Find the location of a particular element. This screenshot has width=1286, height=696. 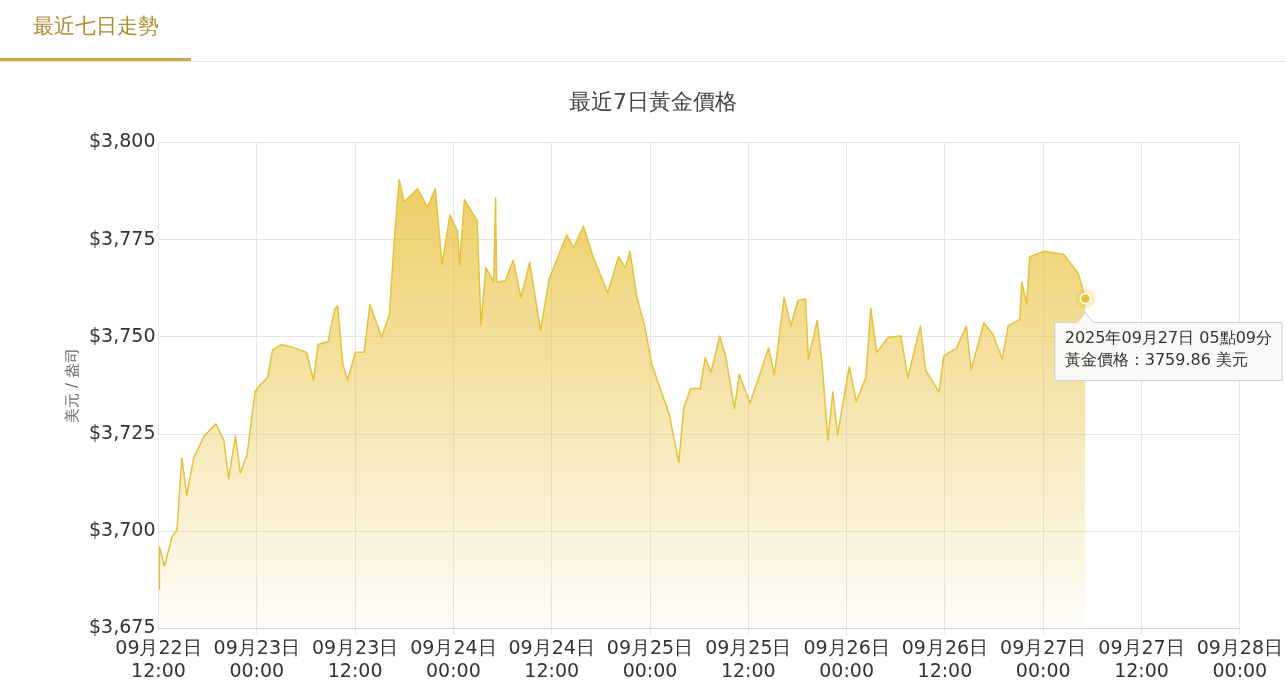

x-tick-label: 09月22日 12:00 is located at coordinates (158, 658).